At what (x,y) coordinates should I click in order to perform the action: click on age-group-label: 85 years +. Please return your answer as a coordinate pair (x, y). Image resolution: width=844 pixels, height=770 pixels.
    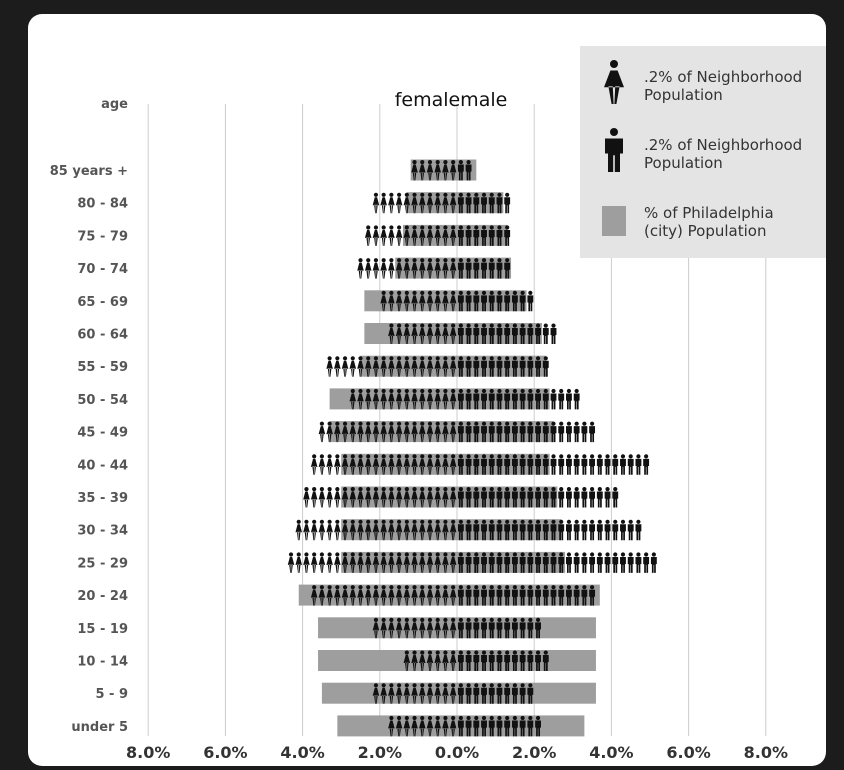
    Looking at the image, I should click on (89, 171).